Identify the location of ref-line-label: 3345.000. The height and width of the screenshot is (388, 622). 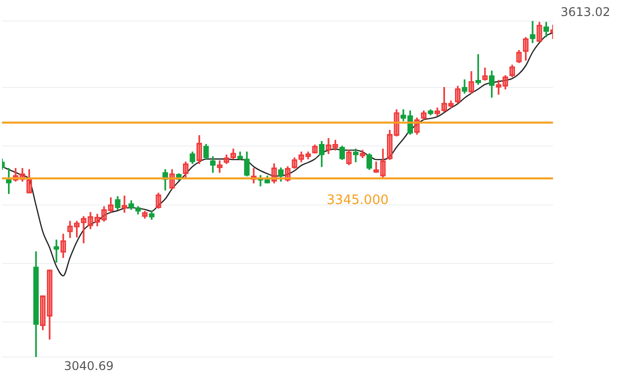
(357, 200).